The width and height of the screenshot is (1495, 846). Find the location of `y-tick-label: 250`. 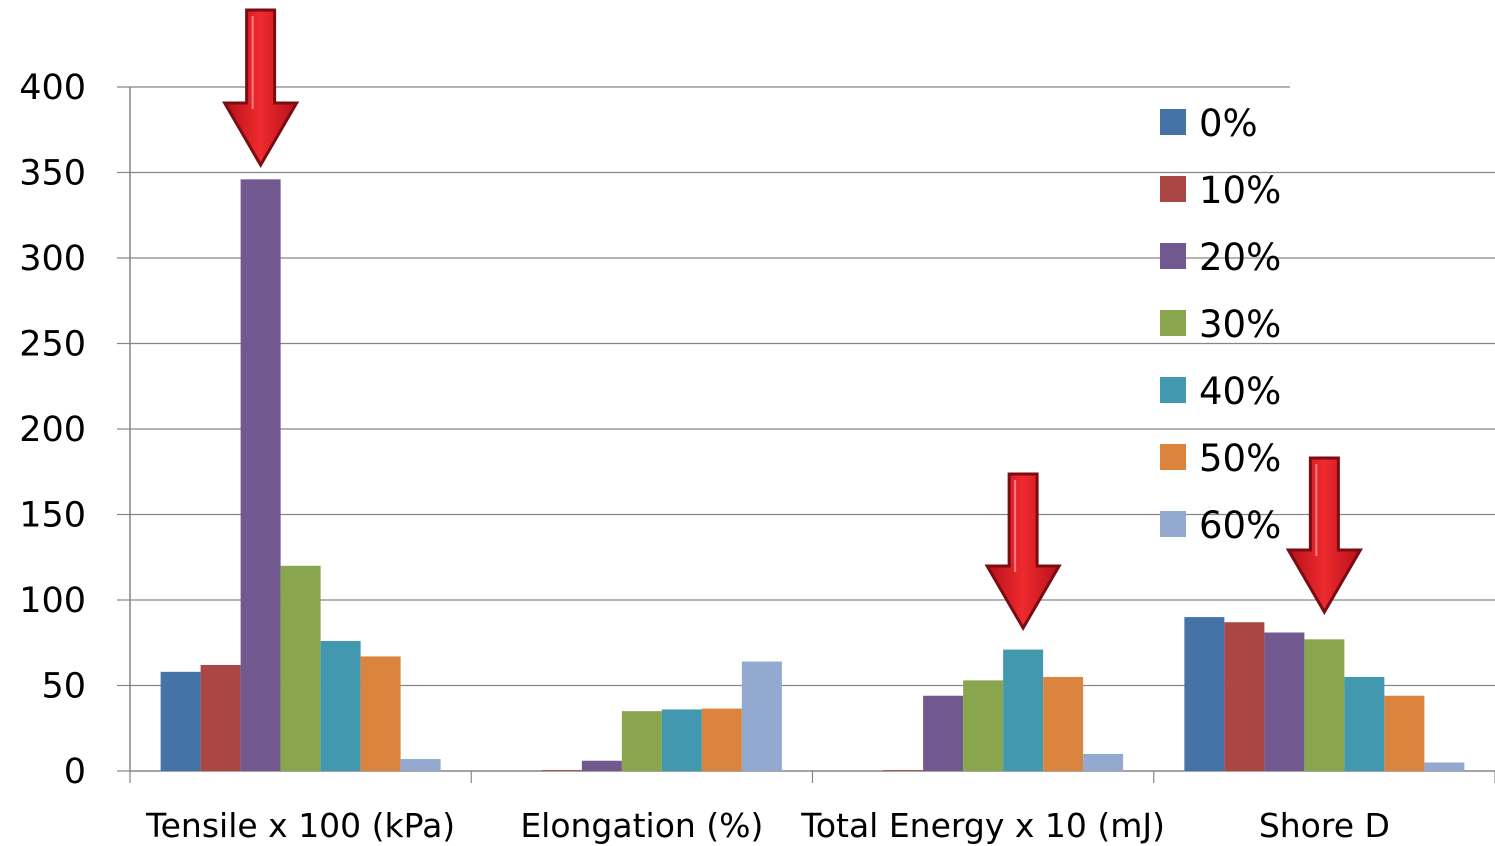

y-tick-label: 250 is located at coordinates (52, 345).